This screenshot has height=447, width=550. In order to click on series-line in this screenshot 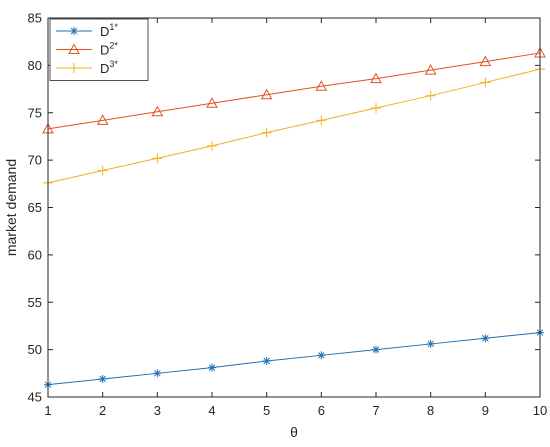, I will do `click(294, 359)`.